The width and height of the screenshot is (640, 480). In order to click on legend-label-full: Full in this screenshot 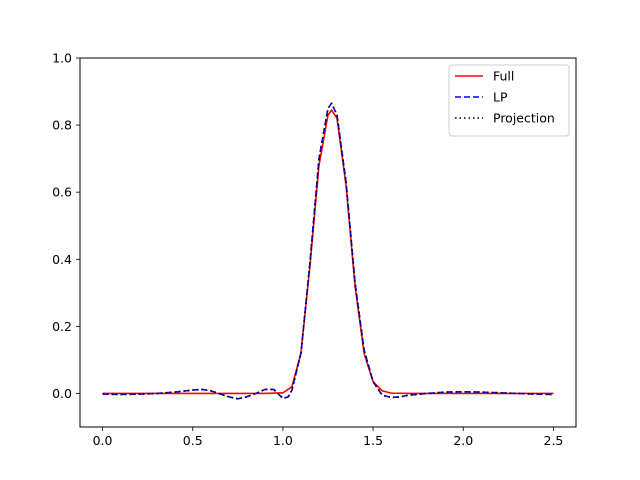, I will do `click(503, 76)`.